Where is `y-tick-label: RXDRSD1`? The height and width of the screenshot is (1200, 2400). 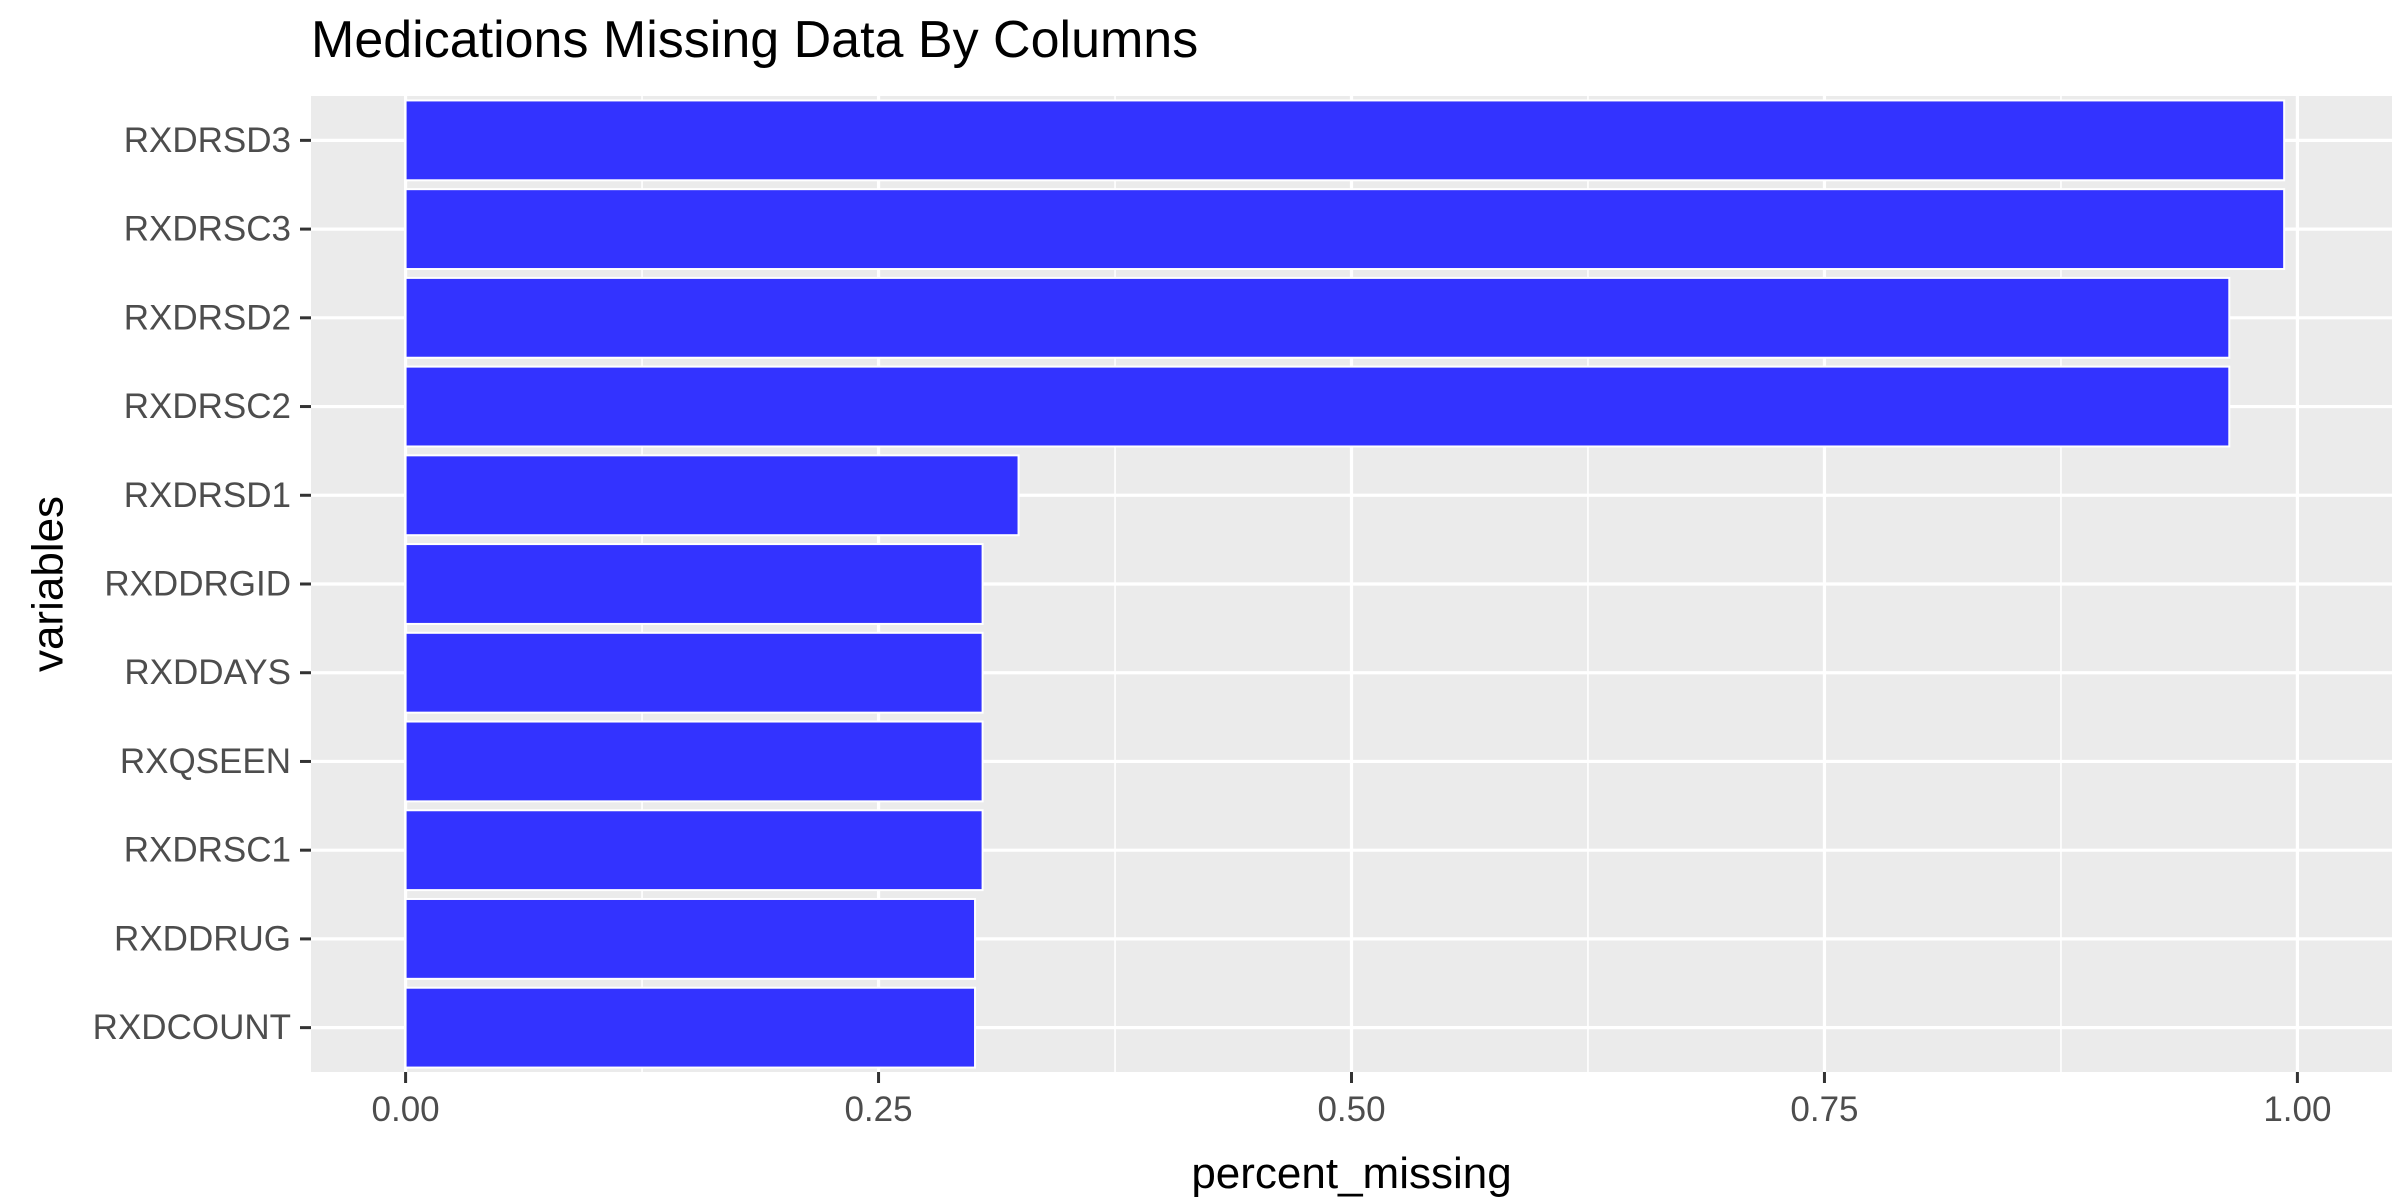
y-tick-label: RXDRSD1 is located at coordinates (207, 495).